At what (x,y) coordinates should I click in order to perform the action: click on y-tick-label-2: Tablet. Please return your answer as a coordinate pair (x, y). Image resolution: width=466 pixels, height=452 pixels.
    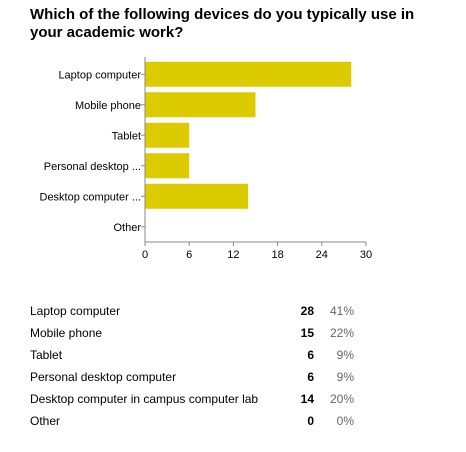
    Looking at the image, I should click on (126, 136).